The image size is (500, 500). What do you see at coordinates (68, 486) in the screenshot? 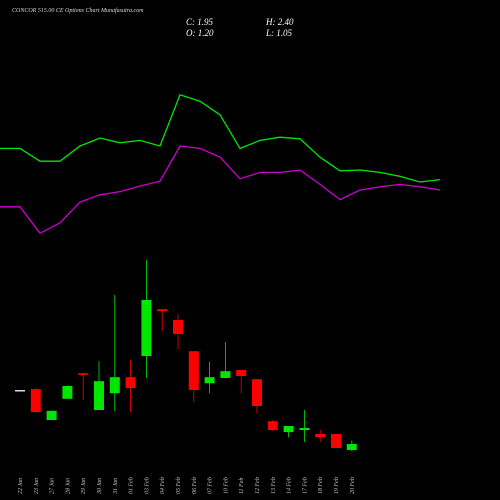
I see `x-tick-label: 28 Jan` at bounding box center [68, 486].